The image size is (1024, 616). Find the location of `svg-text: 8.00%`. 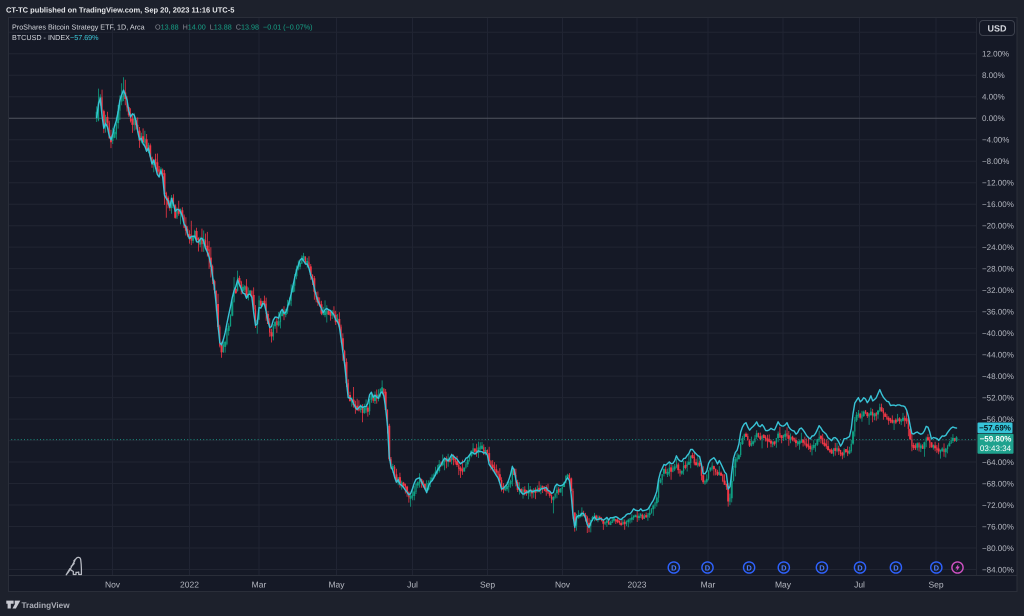

svg-text: 8.00% is located at coordinates (993, 75).